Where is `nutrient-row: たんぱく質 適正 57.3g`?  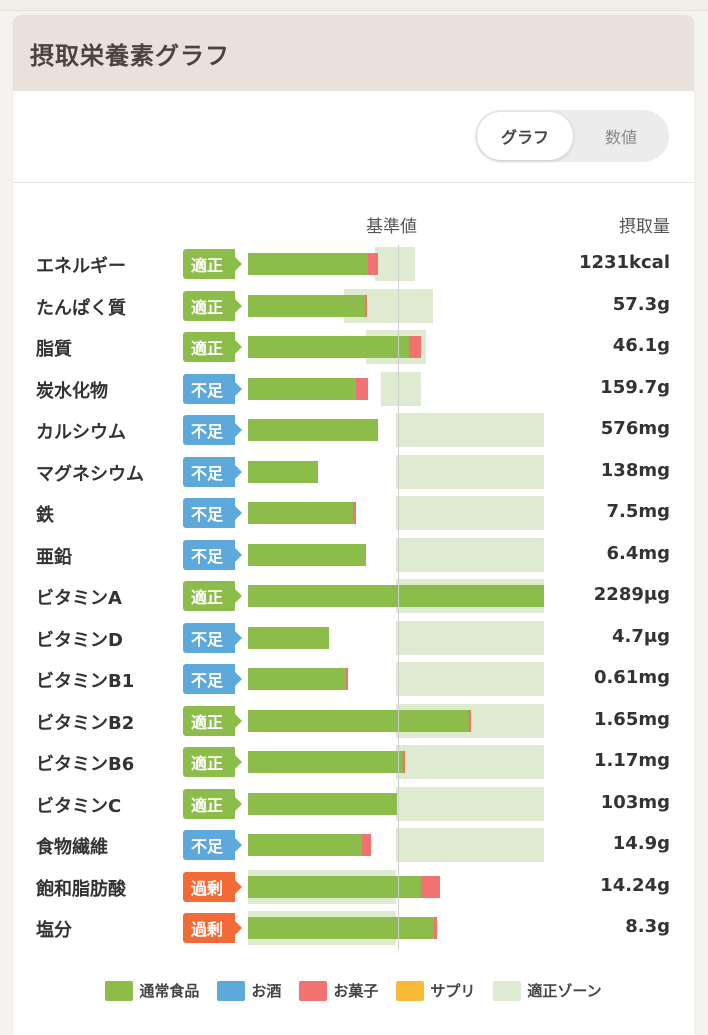 nutrient-row: たんぱく質 適正 57.3g is located at coordinates (353, 306).